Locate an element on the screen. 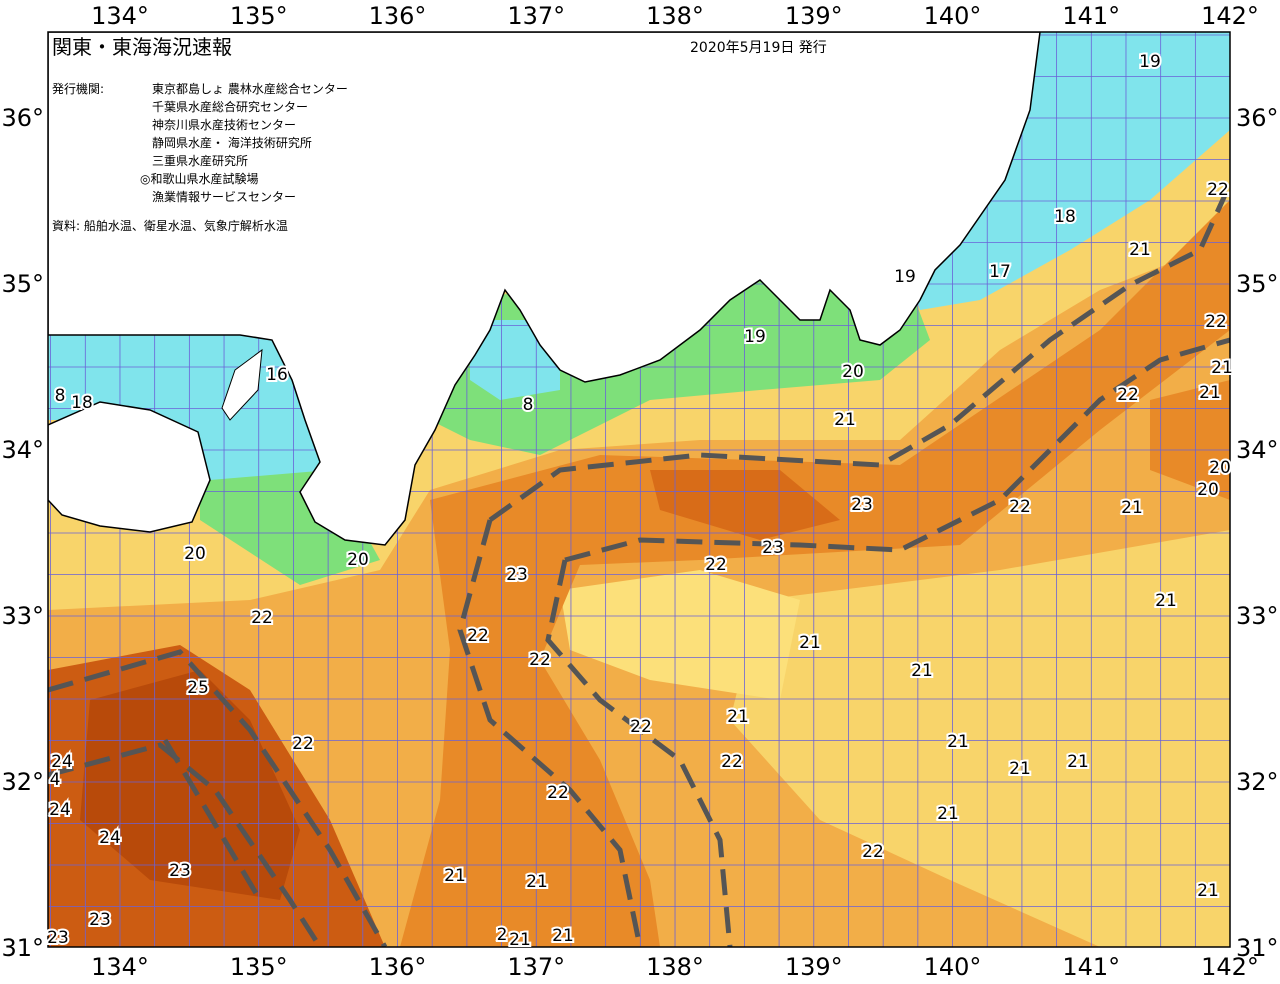 This screenshot has height=984, width=1280. land is located at coordinates (129, 467).